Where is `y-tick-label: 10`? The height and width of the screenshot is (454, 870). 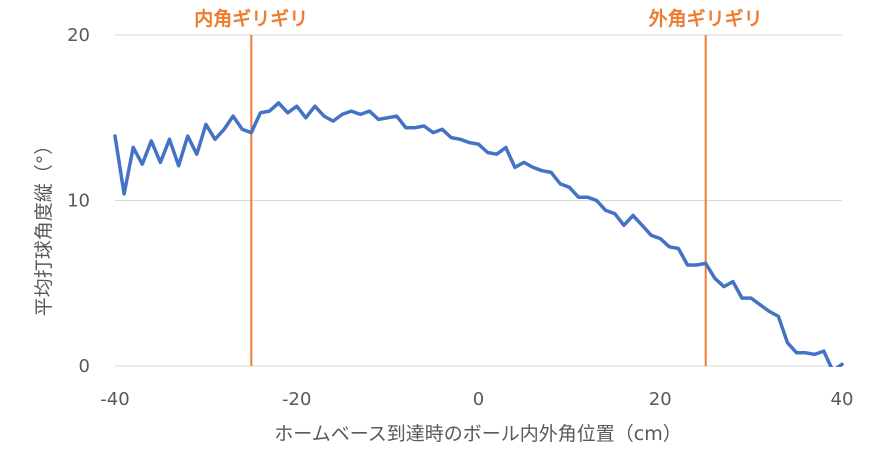 y-tick-label: 10 is located at coordinates (78, 201).